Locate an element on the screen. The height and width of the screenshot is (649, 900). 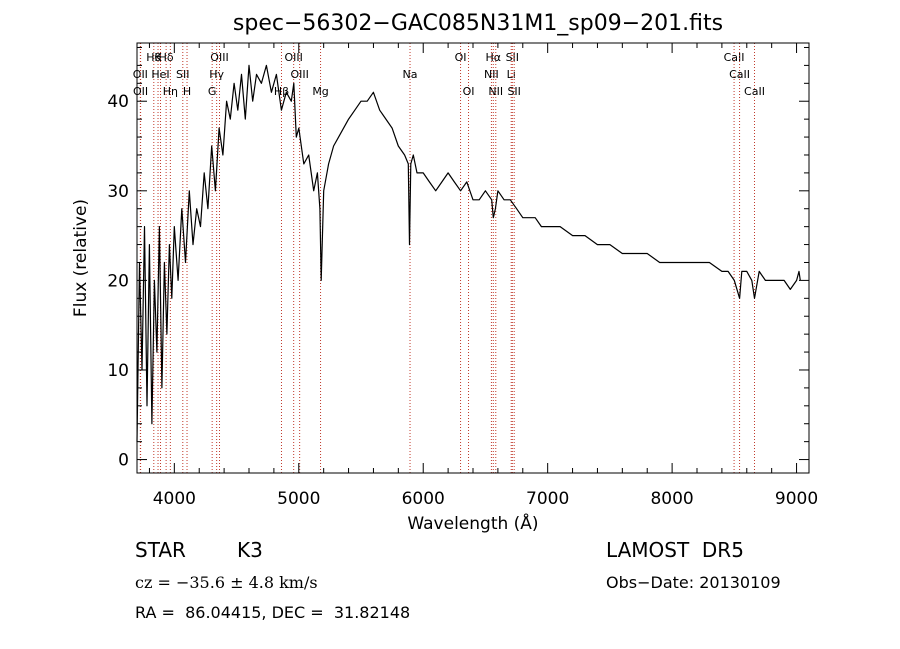
line-marker-label: H is located at coordinates (187, 91).